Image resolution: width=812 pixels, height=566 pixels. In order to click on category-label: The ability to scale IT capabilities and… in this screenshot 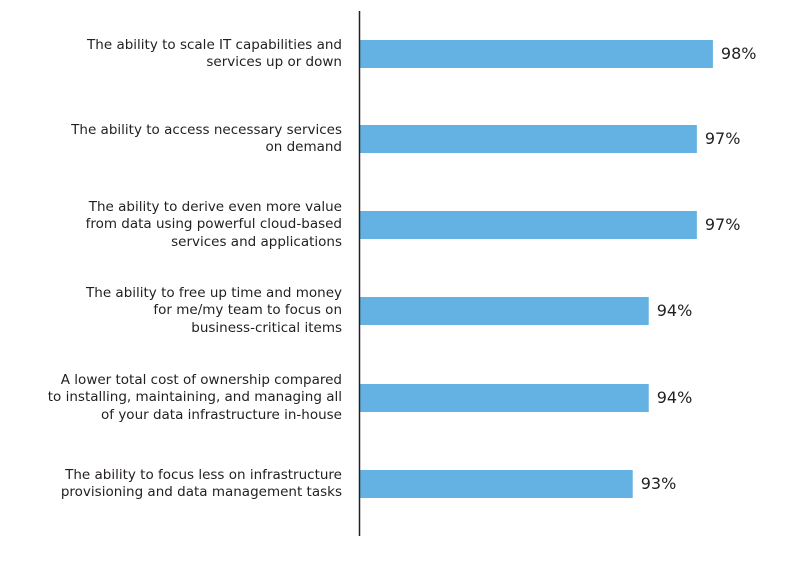, I will do `click(214, 53)`.